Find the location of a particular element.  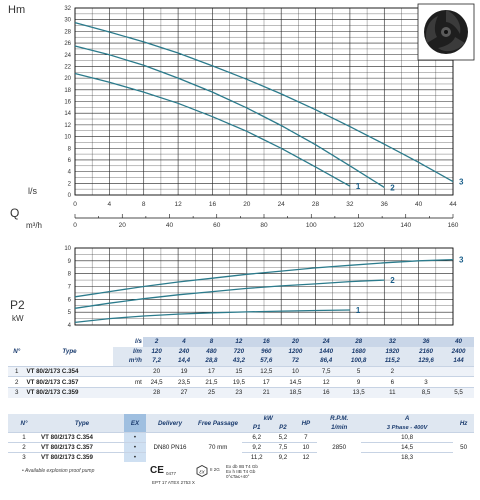

spec-col-rpm: R.P.M. is located at coordinates (339, 418).